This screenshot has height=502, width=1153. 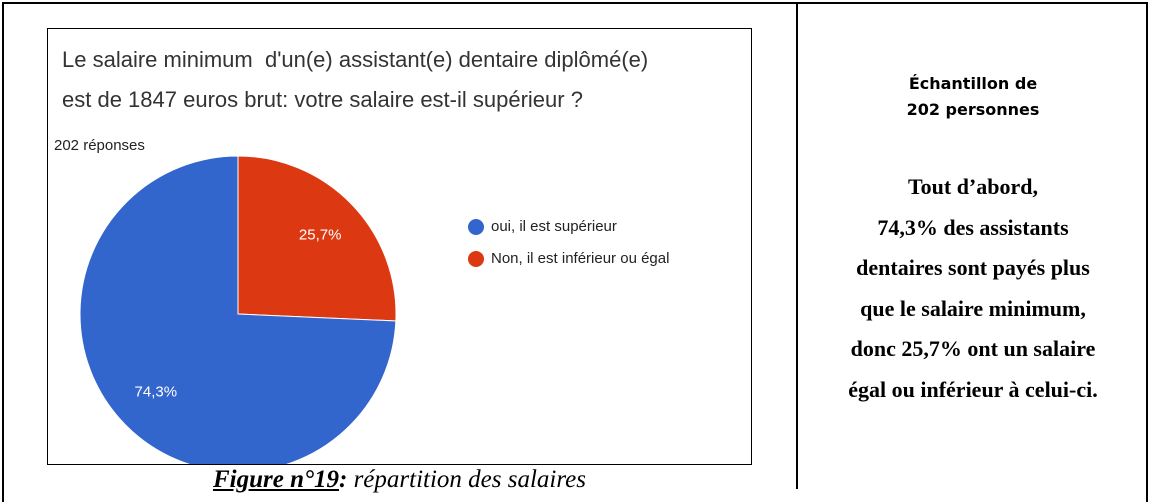 I want to click on summary-line: que le salaire minimum,, so click(x=973, y=308).